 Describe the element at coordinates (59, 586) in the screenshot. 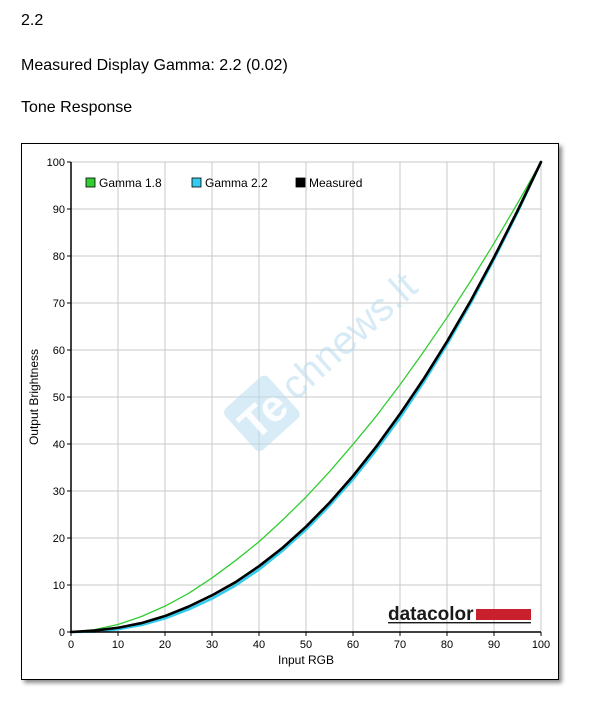

I see `y-tick-label: 10` at that location.